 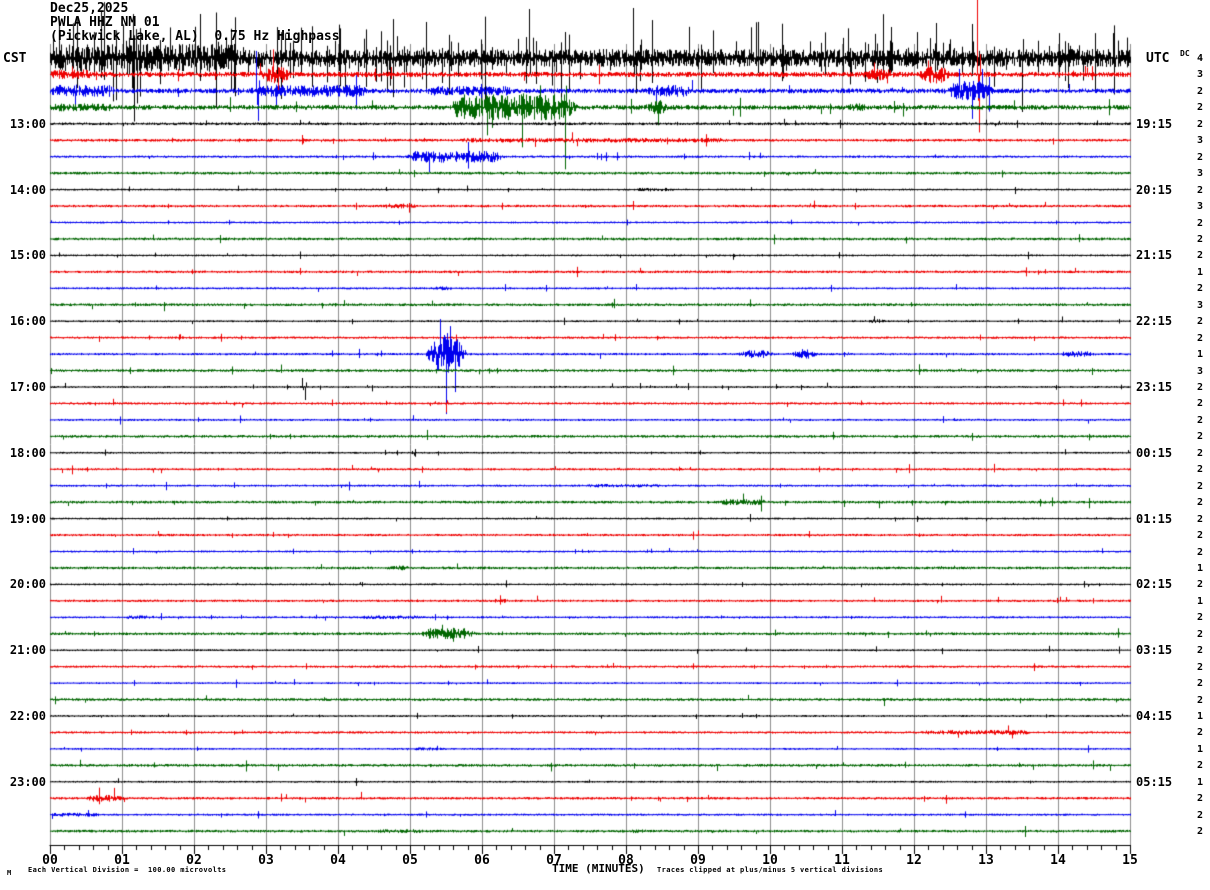 What do you see at coordinates (1154, 781) in the screenshot?
I see `utc-time-label: 05:15` at bounding box center [1154, 781].